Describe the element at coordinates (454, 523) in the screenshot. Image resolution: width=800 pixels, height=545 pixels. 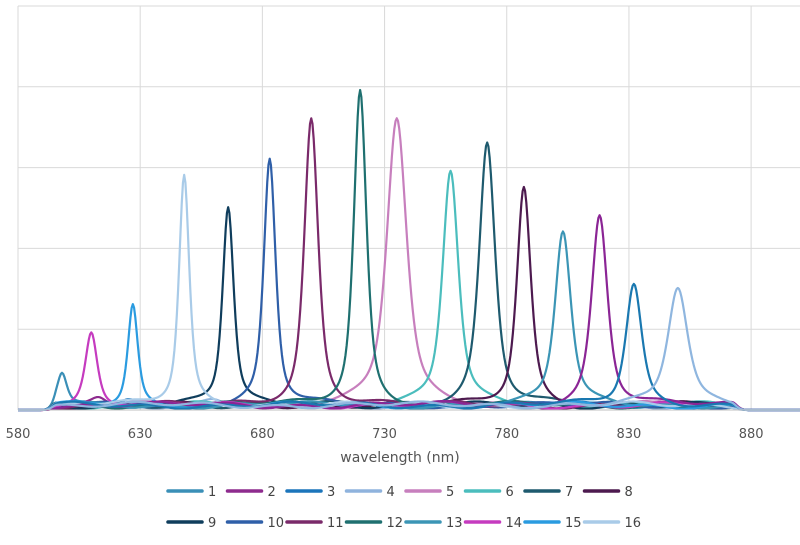
I see `legend-label: 13` at that location.